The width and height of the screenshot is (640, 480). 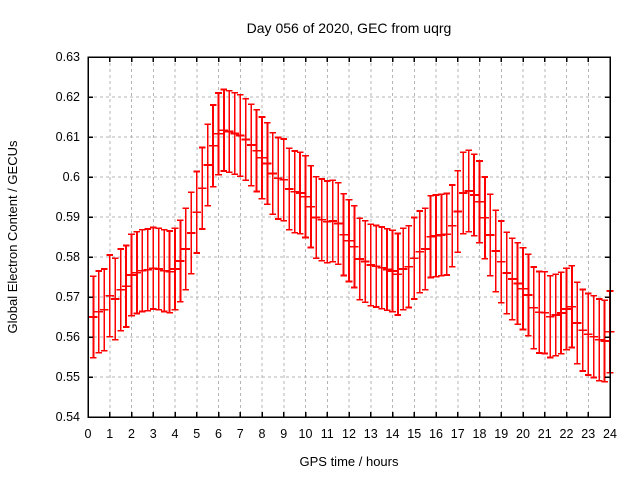 What do you see at coordinates (283, 434) in the screenshot?
I see `x-tick-label: 9` at bounding box center [283, 434].